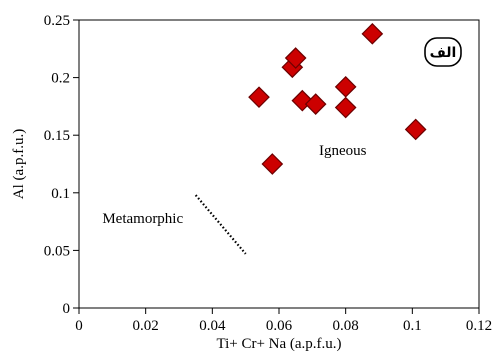 The height and width of the screenshot is (356, 496). Describe the element at coordinates (67, 309) in the screenshot. I see `y-tick-label: 0` at that location.